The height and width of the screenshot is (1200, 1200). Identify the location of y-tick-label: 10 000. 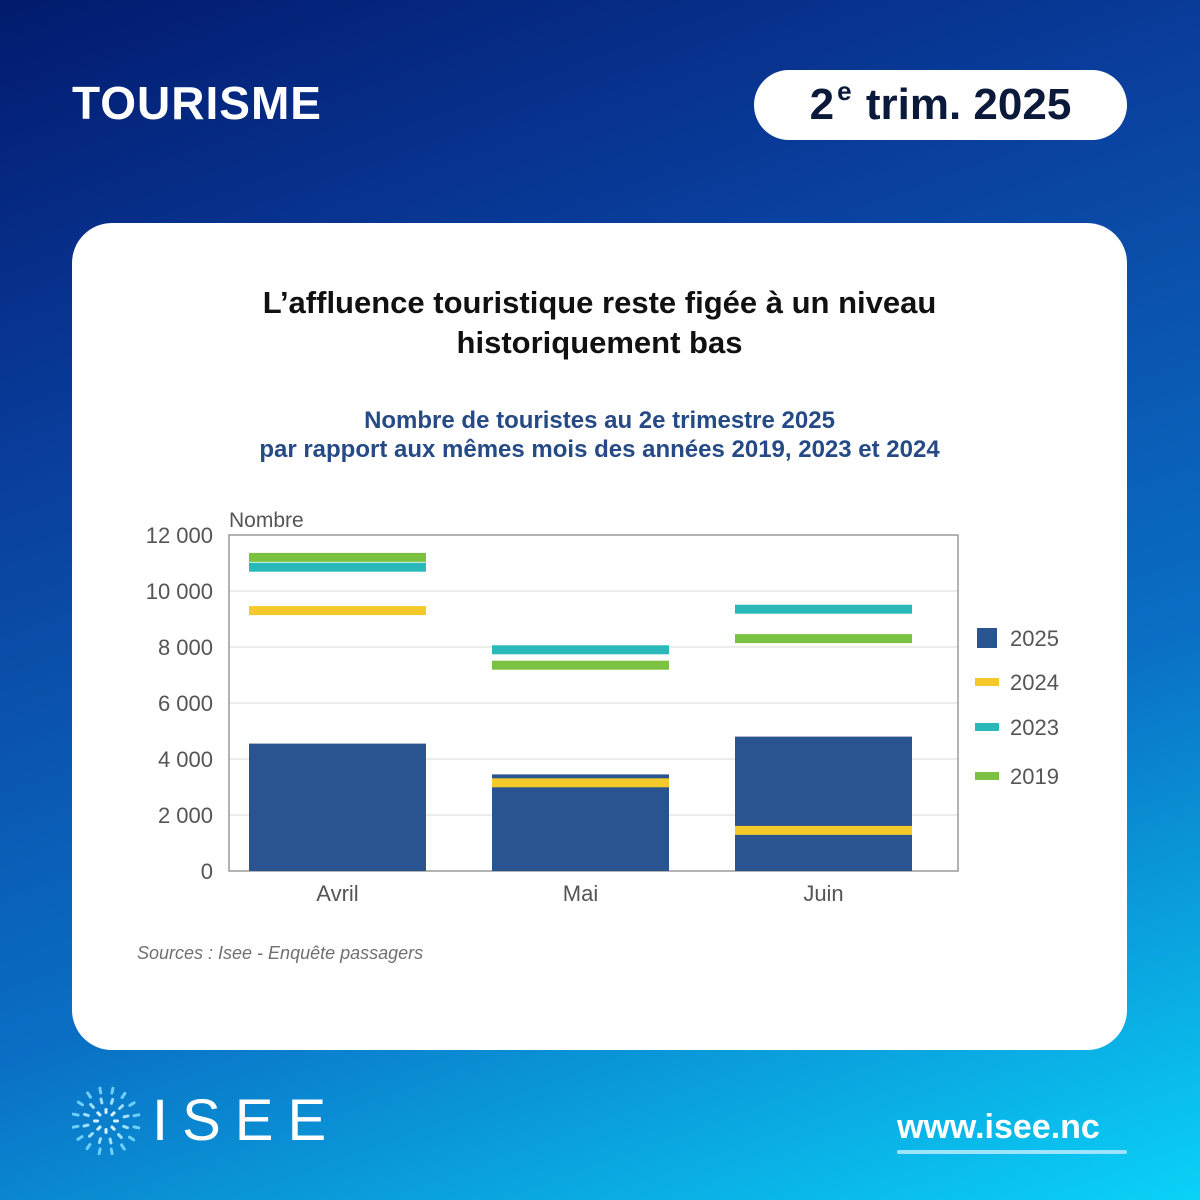
(179, 591).